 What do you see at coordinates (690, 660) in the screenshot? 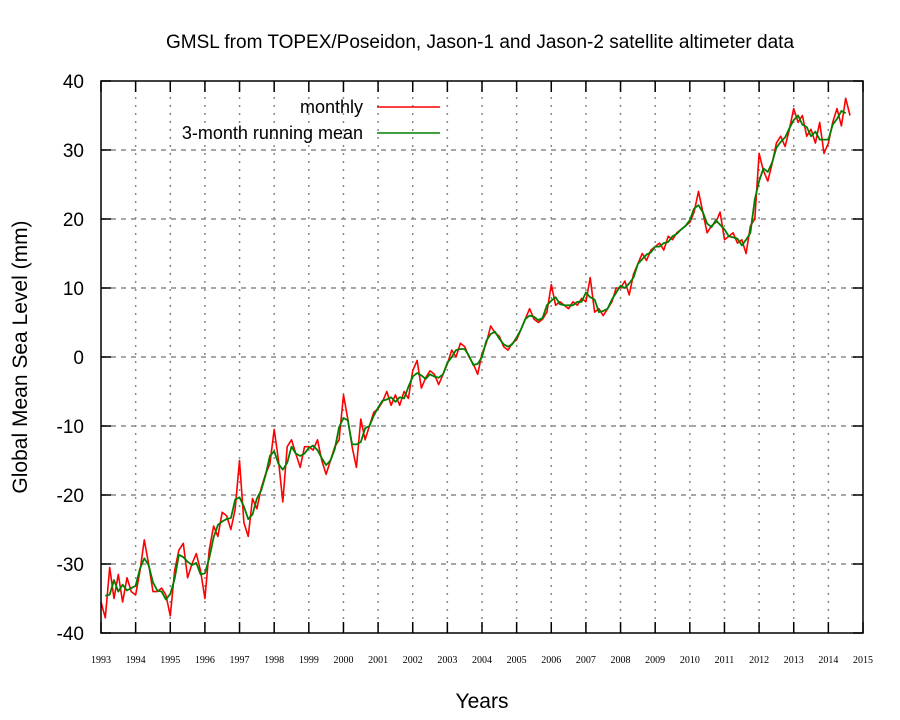
I see `x-tick-label: 2010` at bounding box center [690, 660].